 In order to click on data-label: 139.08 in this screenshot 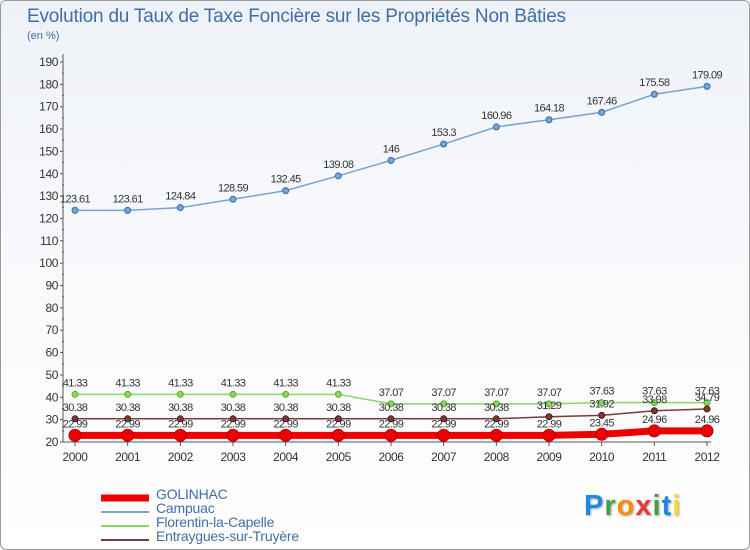, I will do `click(338, 165)`.